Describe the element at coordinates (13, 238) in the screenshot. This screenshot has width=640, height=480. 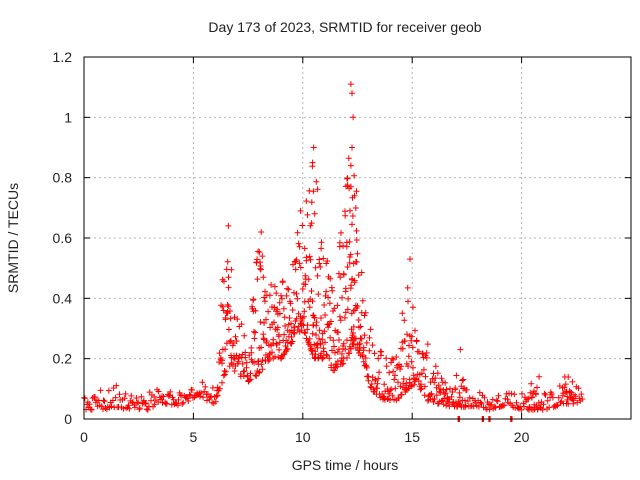
I see `y-axis-label: SRMTID / TECUs` at that location.